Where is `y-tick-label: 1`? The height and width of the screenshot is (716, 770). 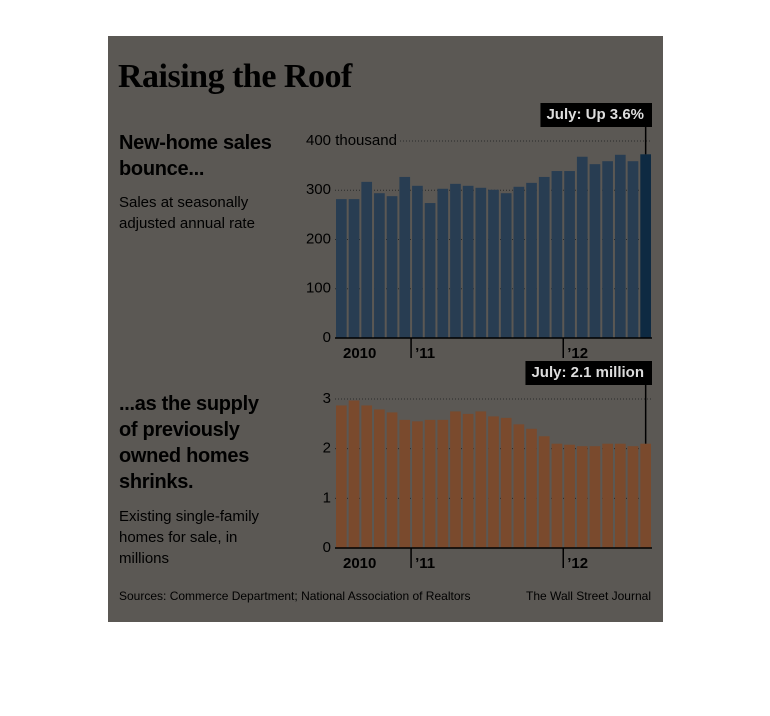 y-tick-label: 1 is located at coordinates (327, 497).